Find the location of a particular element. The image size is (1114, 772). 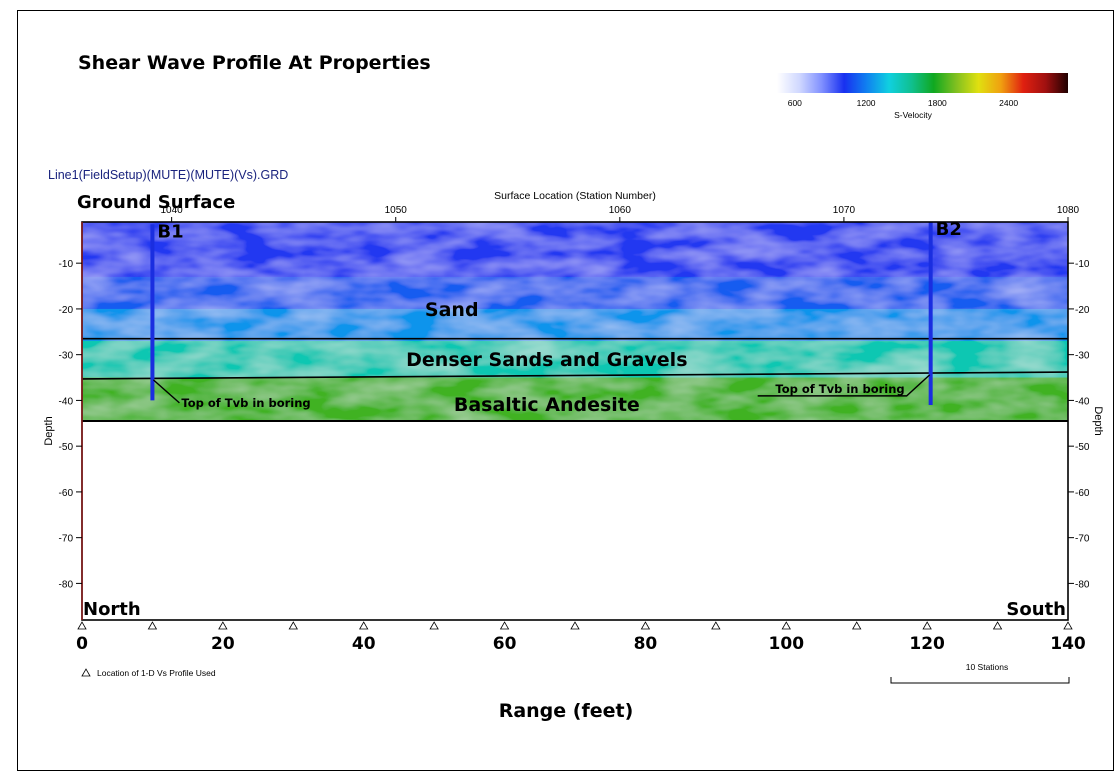

left-depth-axis-label: Depth is located at coordinates (49, 430).